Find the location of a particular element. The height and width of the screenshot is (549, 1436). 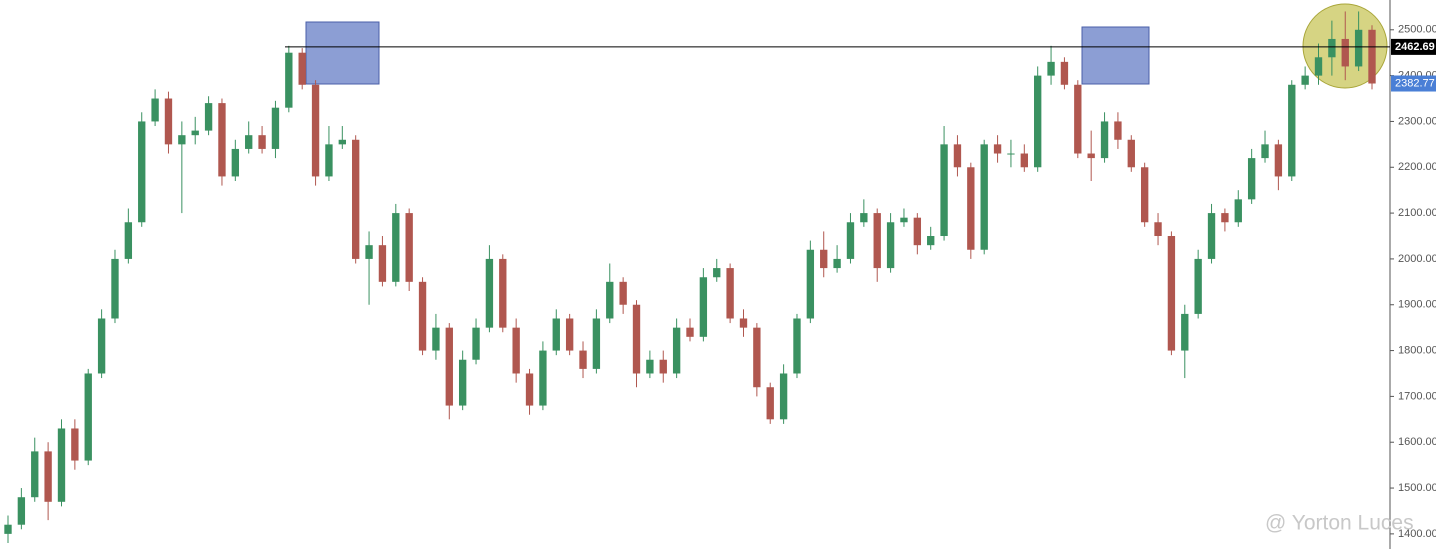

last-price-label-bg is located at coordinates (1413, 83).